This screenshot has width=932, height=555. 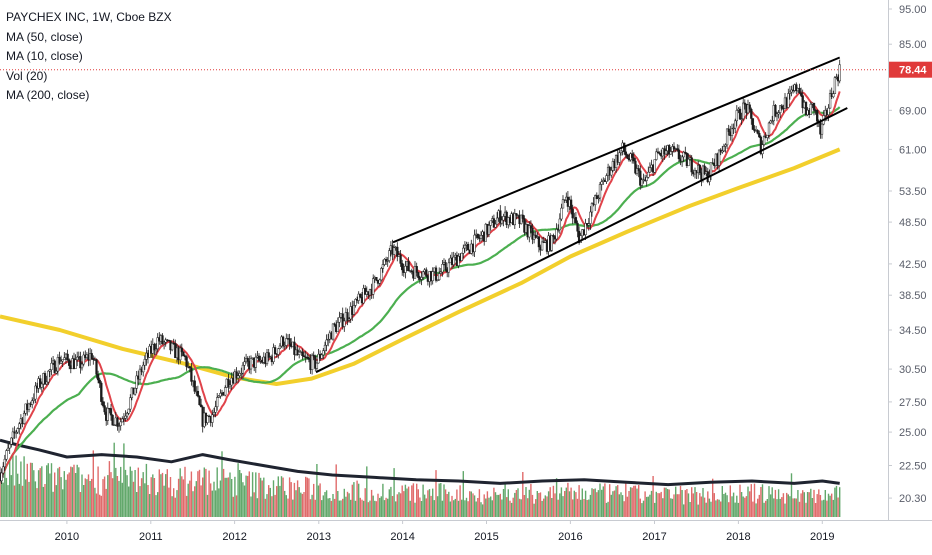 I want to click on legend-ma10: MA (10, close), so click(x=44, y=56).